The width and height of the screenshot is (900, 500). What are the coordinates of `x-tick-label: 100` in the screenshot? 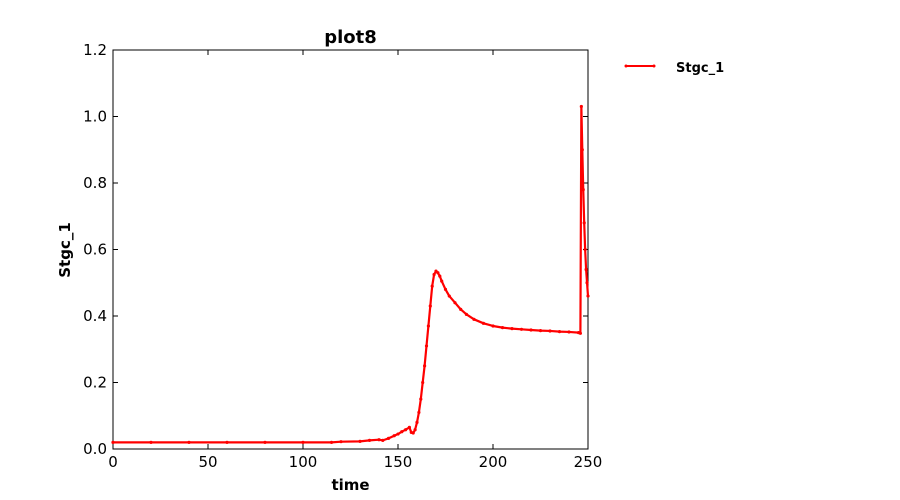 It's located at (303, 462).